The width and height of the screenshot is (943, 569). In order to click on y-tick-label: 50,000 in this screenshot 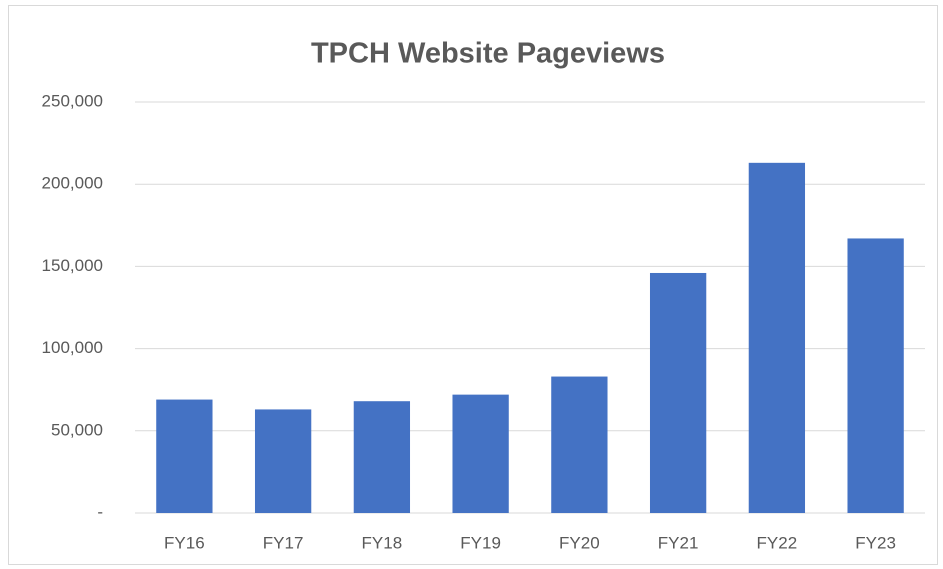, I will do `click(77, 429)`.